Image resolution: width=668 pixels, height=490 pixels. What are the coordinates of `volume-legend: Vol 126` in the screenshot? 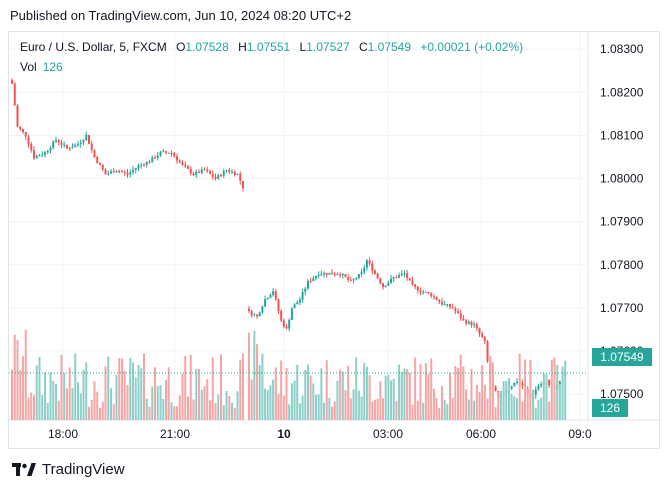 It's located at (41, 67).